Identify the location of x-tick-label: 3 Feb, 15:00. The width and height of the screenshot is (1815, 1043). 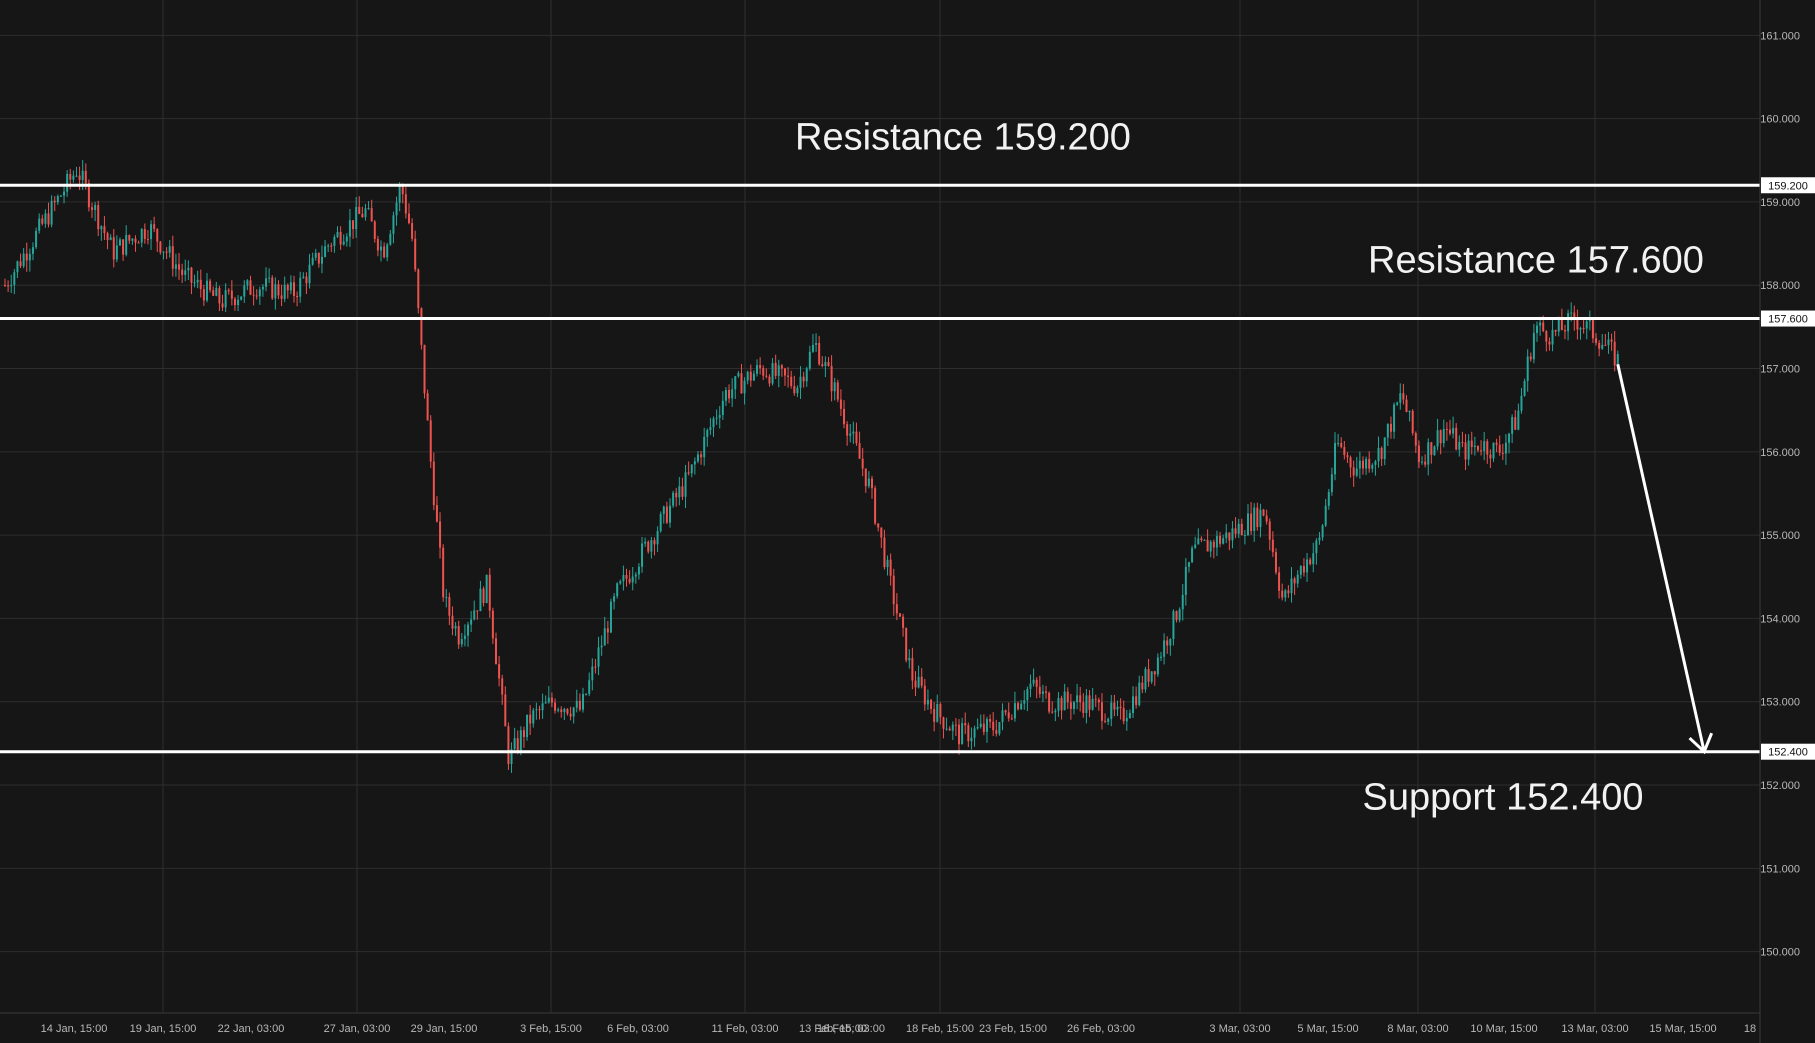
(551, 1029).